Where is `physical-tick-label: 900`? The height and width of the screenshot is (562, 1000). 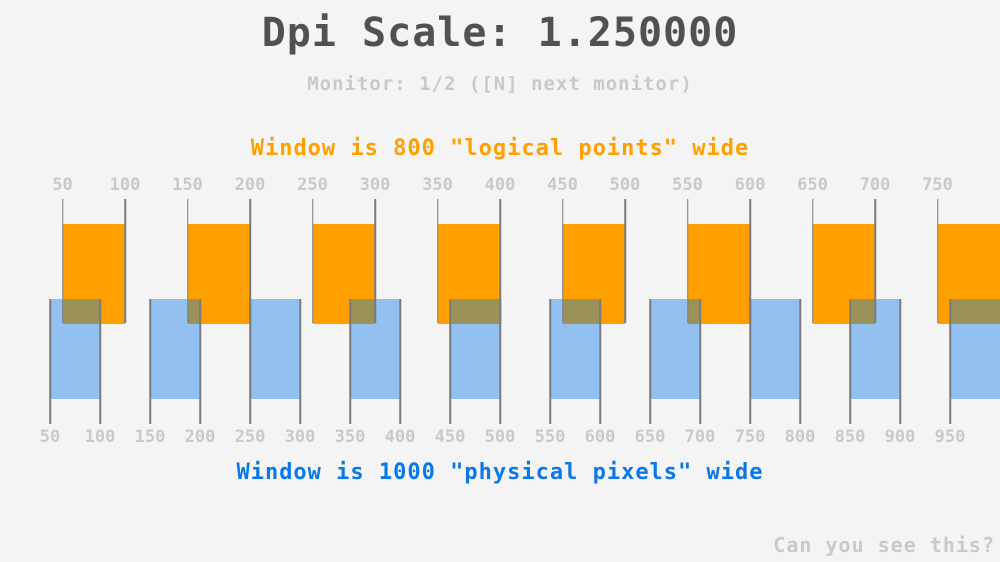 physical-tick-label: 900 is located at coordinates (900, 437).